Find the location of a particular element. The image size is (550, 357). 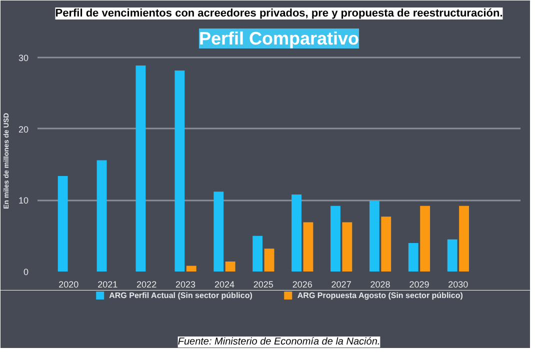

x-tick-label: 2024 is located at coordinates (224, 285).